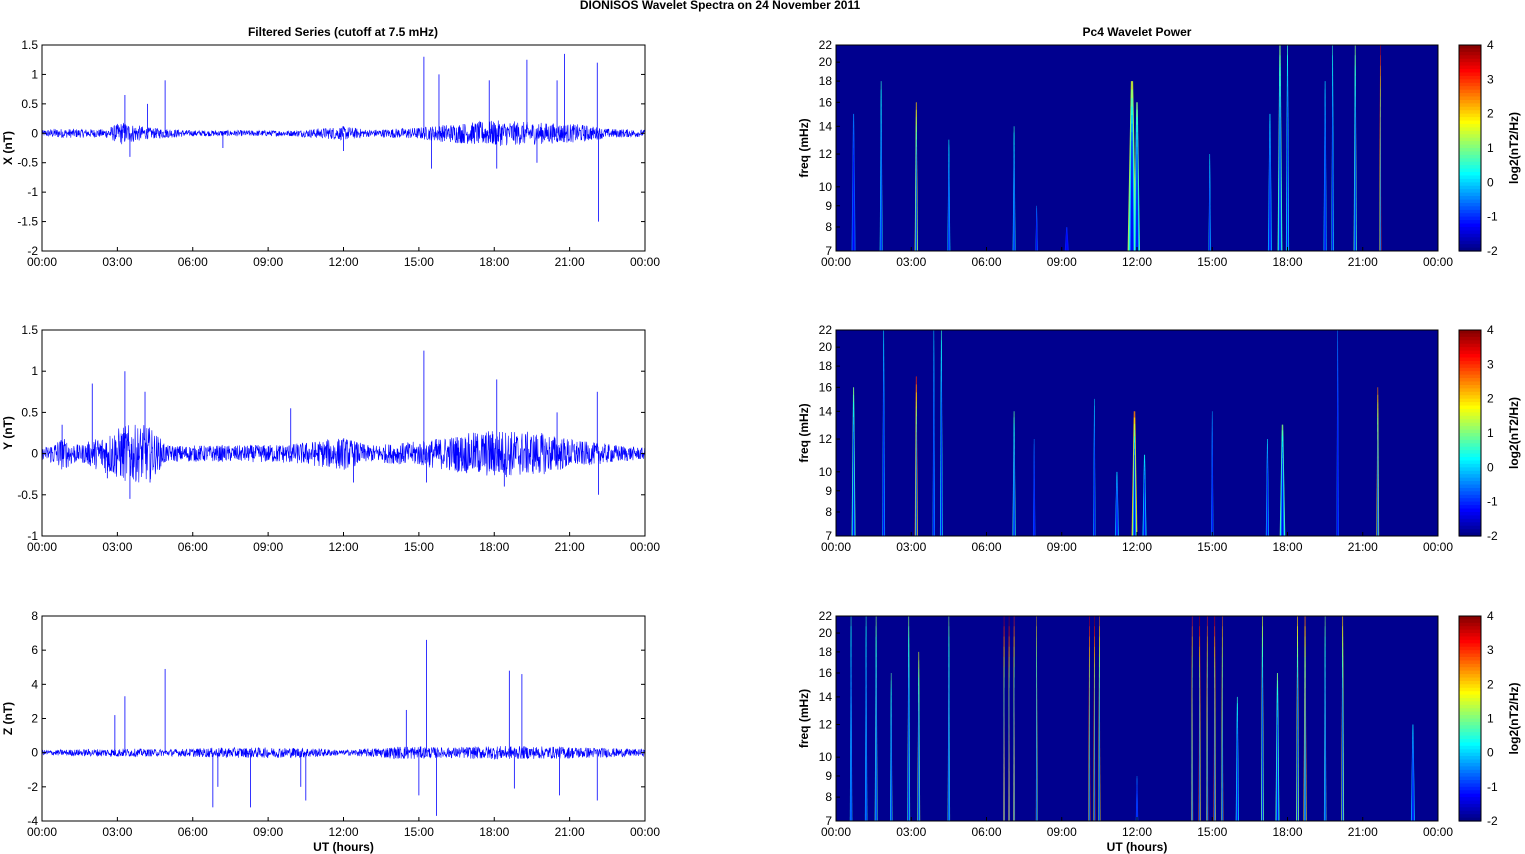 This screenshot has width=1525, height=854. What do you see at coordinates (34, 719) in the screenshot?
I see `y-tick-label: 2` at bounding box center [34, 719].